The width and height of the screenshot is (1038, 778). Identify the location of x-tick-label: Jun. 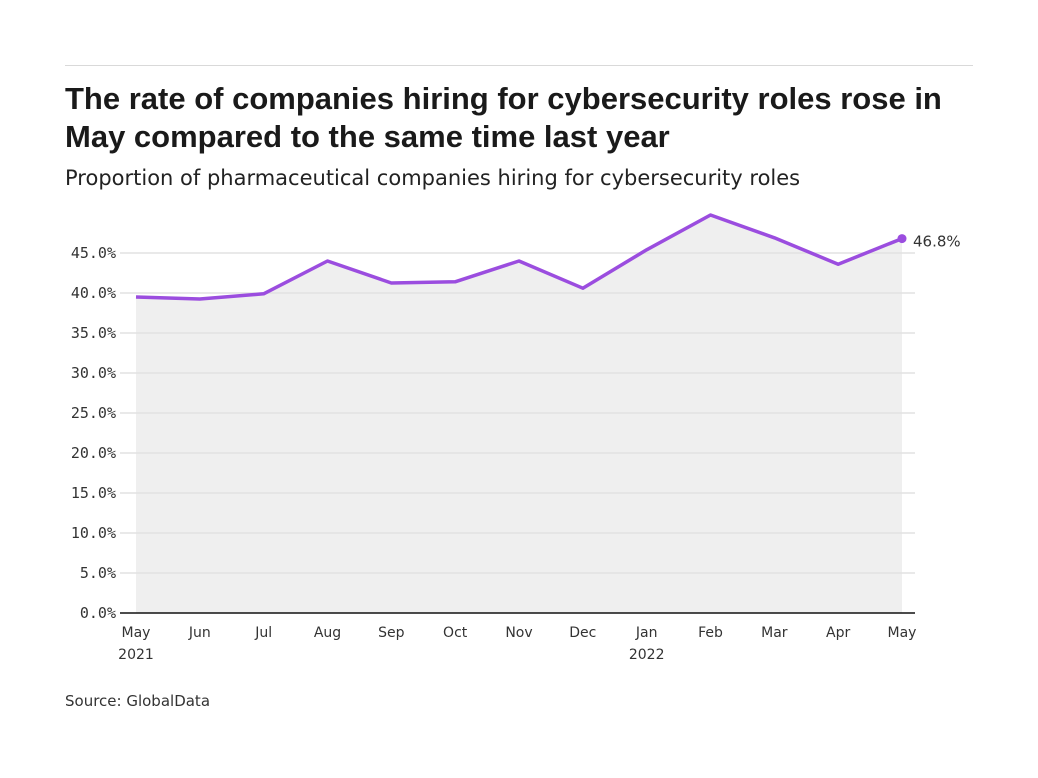
(199, 633).